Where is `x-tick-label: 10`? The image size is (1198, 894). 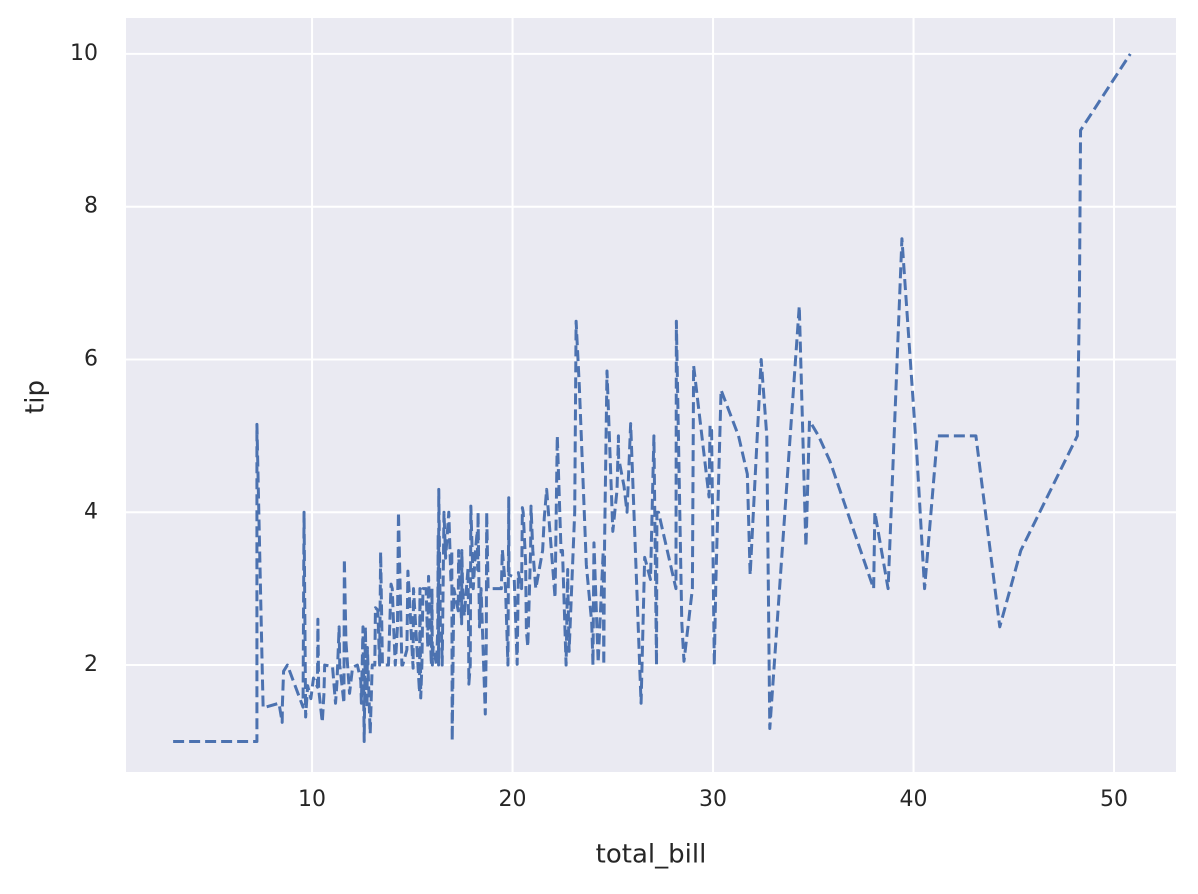
x-tick-label: 10 is located at coordinates (312, 799).